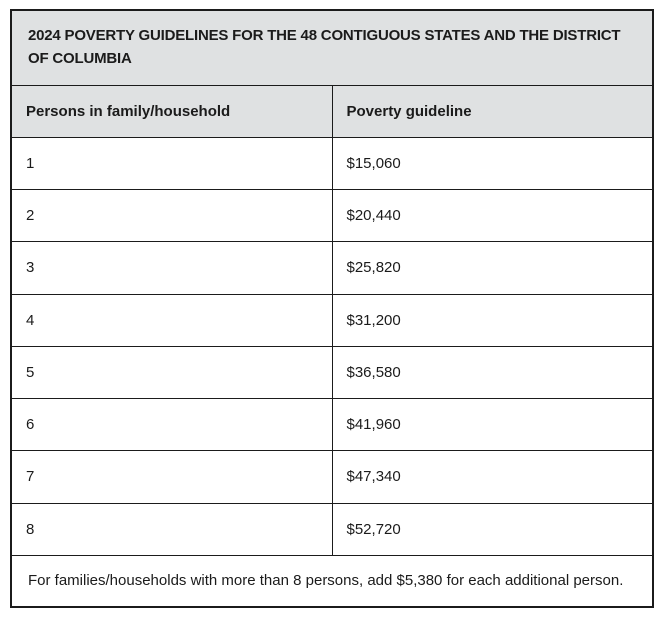 The image size is (662, 641). I want to click on cell-guideline: $31,200, so click(492, 320).